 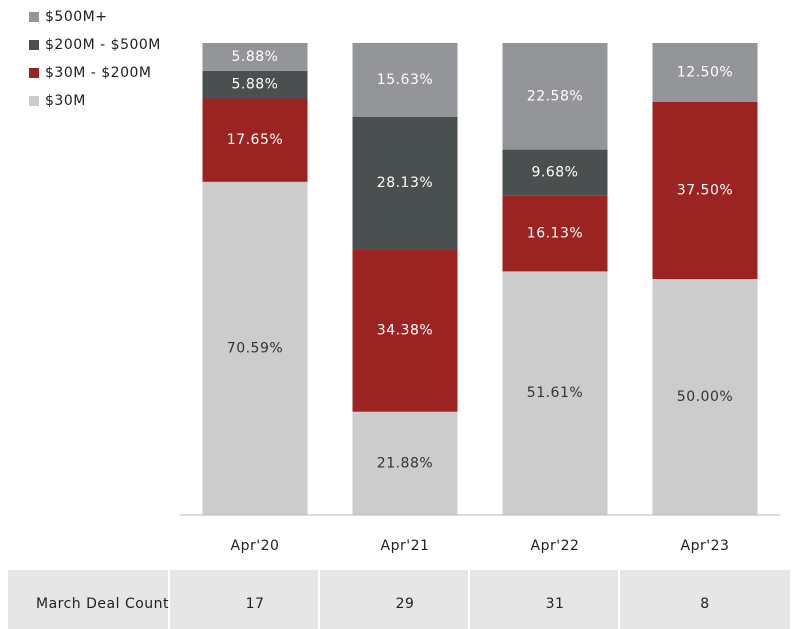 What do you see at coordinates (405, 604) in the screenshot?
I see `table-value: 29` at bounding box center [405, 604].